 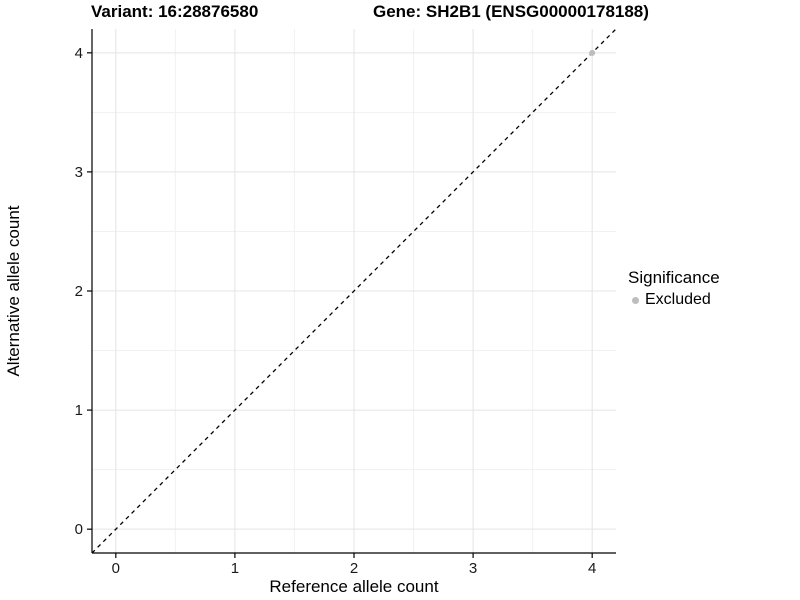 I want to click on y-tick-label: 3, so click(x=79, y=172).